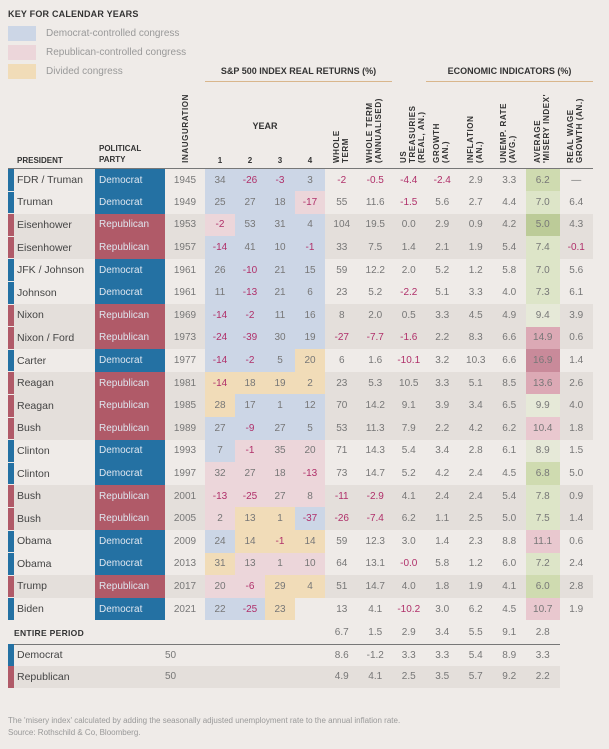  Describe the element at coordinates (442, 518) in the screenshot. I see `growth: 1.1` at that location.